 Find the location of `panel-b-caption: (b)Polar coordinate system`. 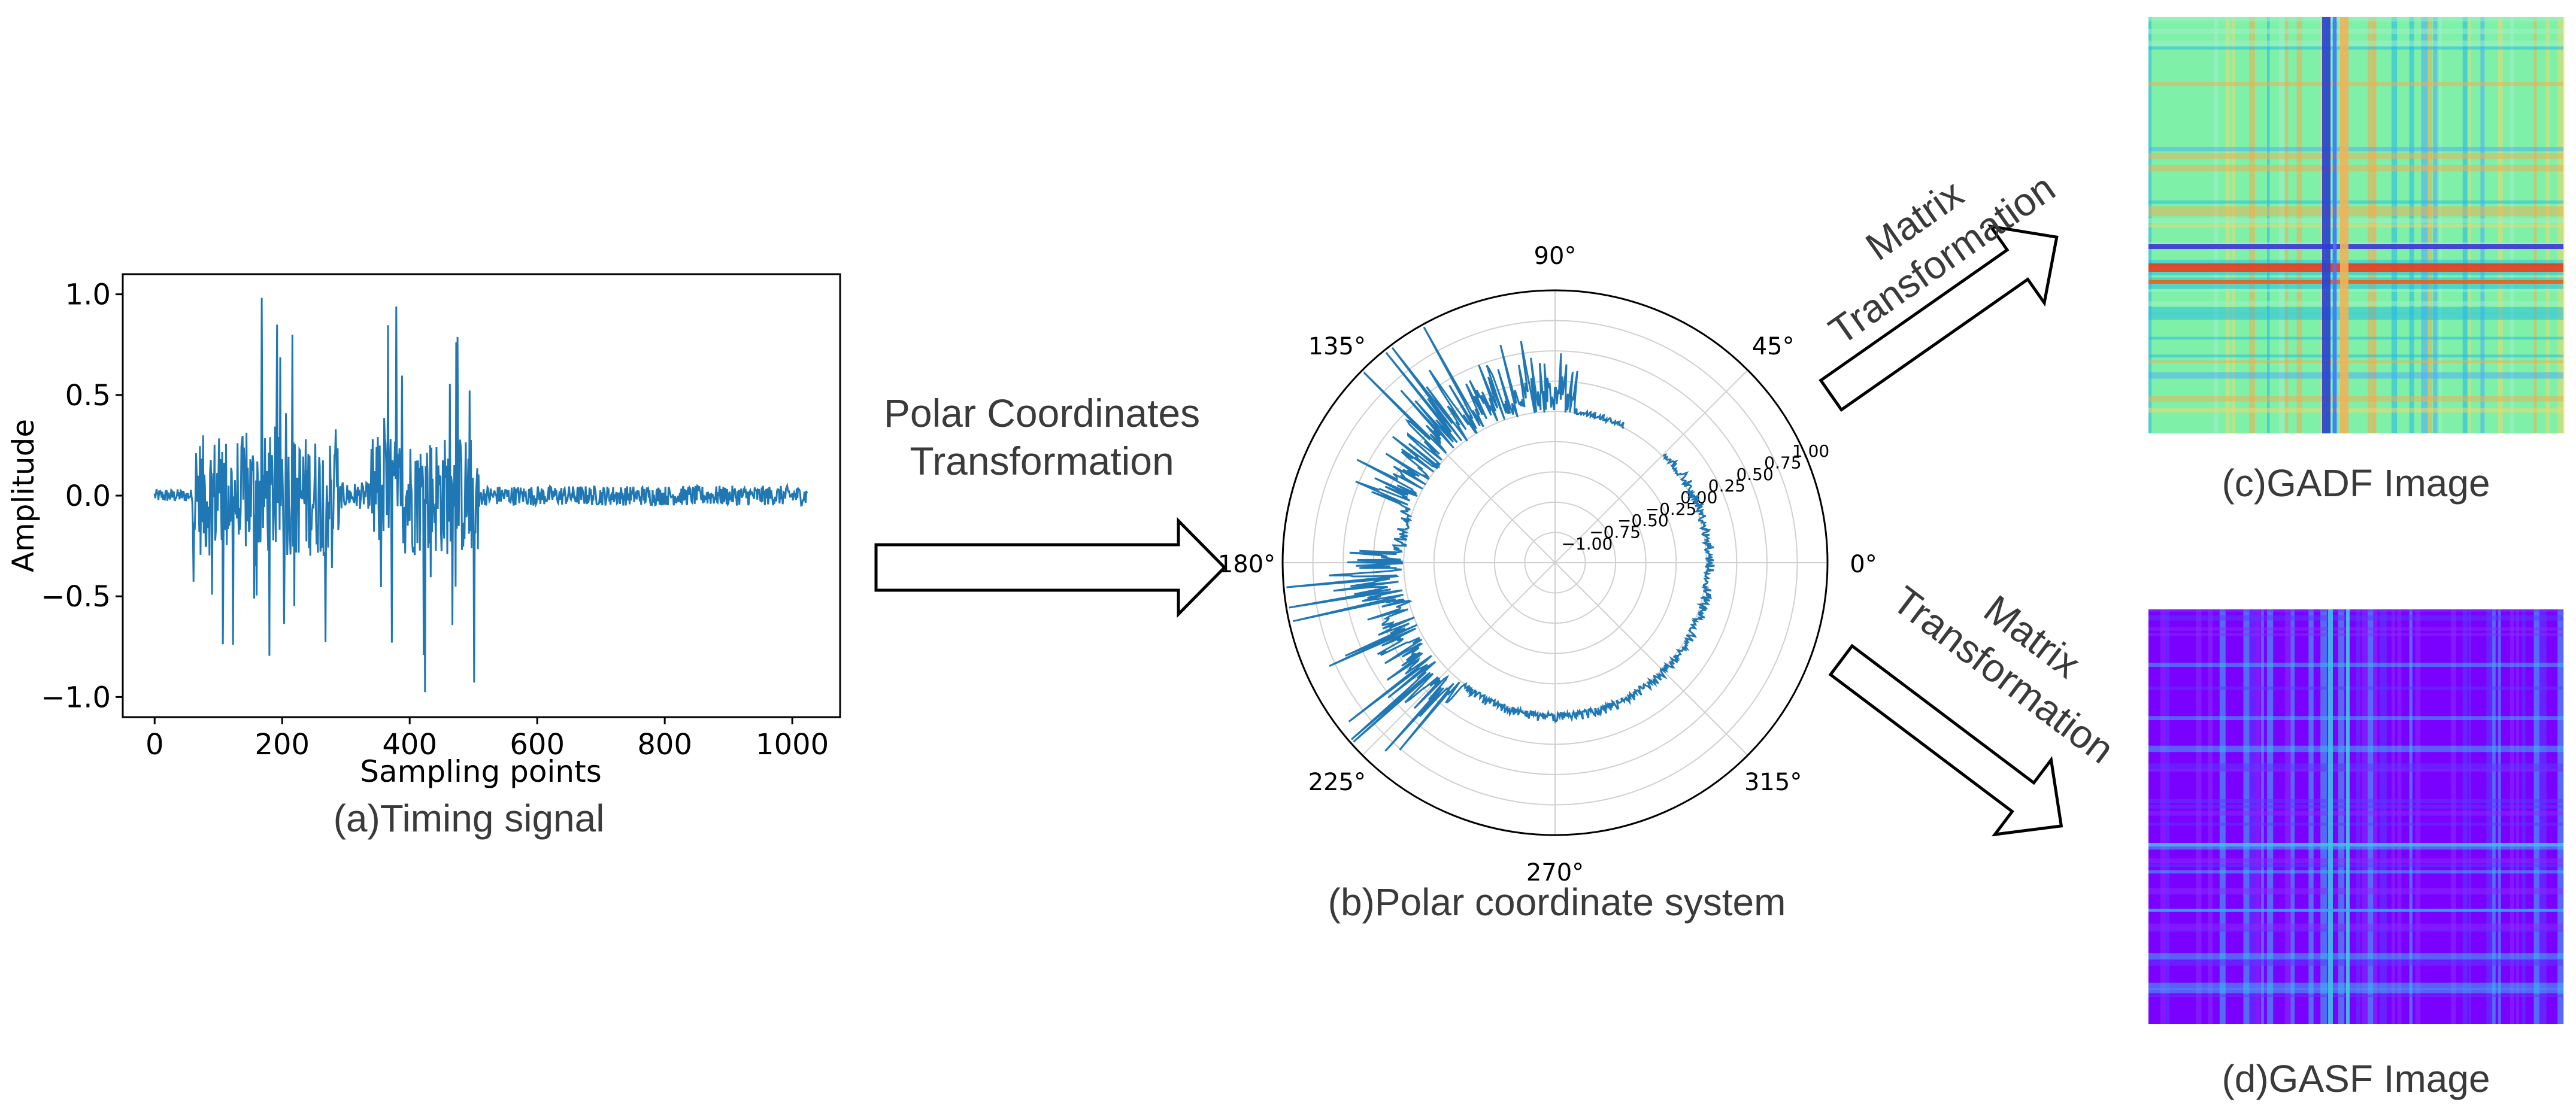

panel-b-caption: (b)Polar coordinate system is located at coordinates (1557, 903).